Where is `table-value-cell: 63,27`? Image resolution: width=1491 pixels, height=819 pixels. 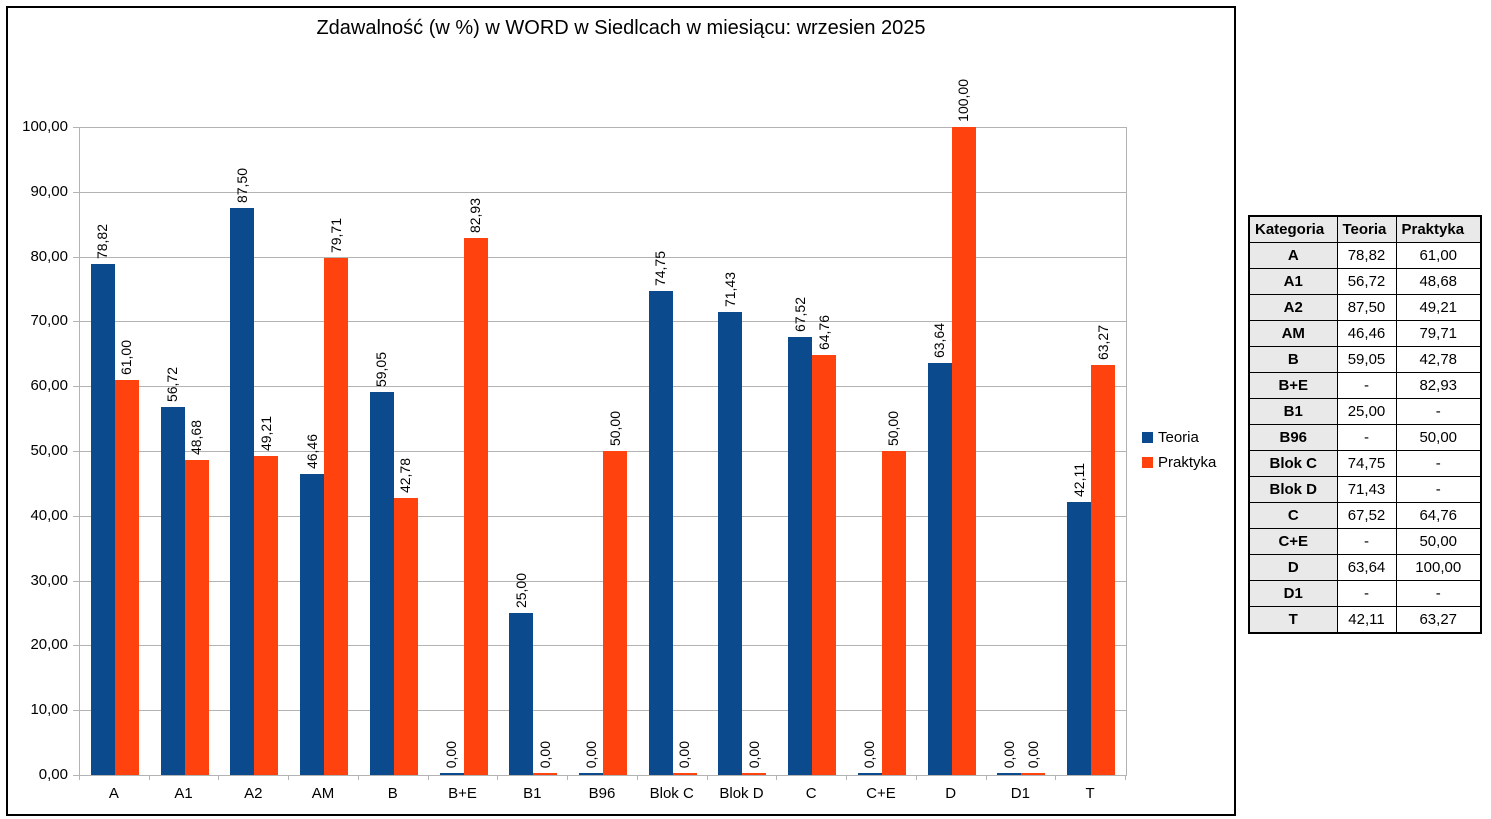
table-value-cell: 63,27 is located at coordinates (1438, 620).